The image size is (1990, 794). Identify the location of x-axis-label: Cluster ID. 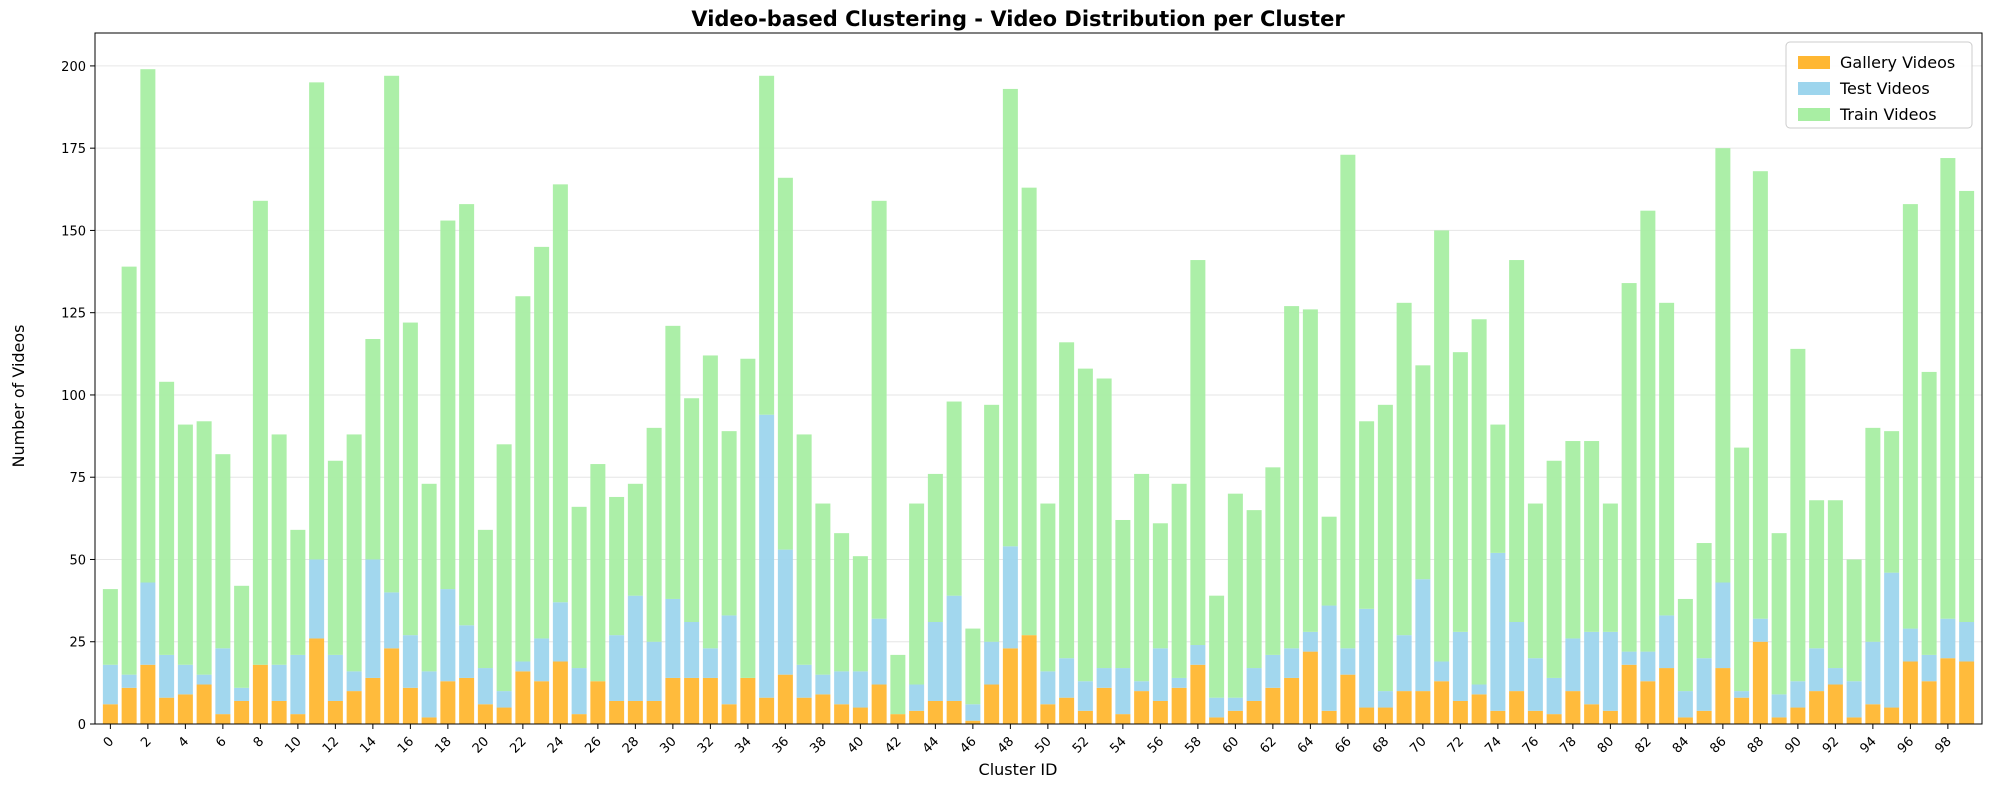
(1018, 769).